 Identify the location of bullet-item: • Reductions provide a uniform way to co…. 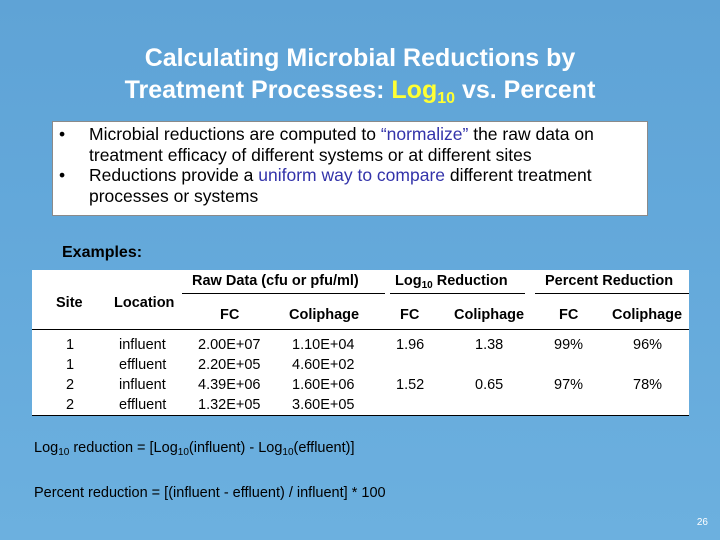
(325, 185).